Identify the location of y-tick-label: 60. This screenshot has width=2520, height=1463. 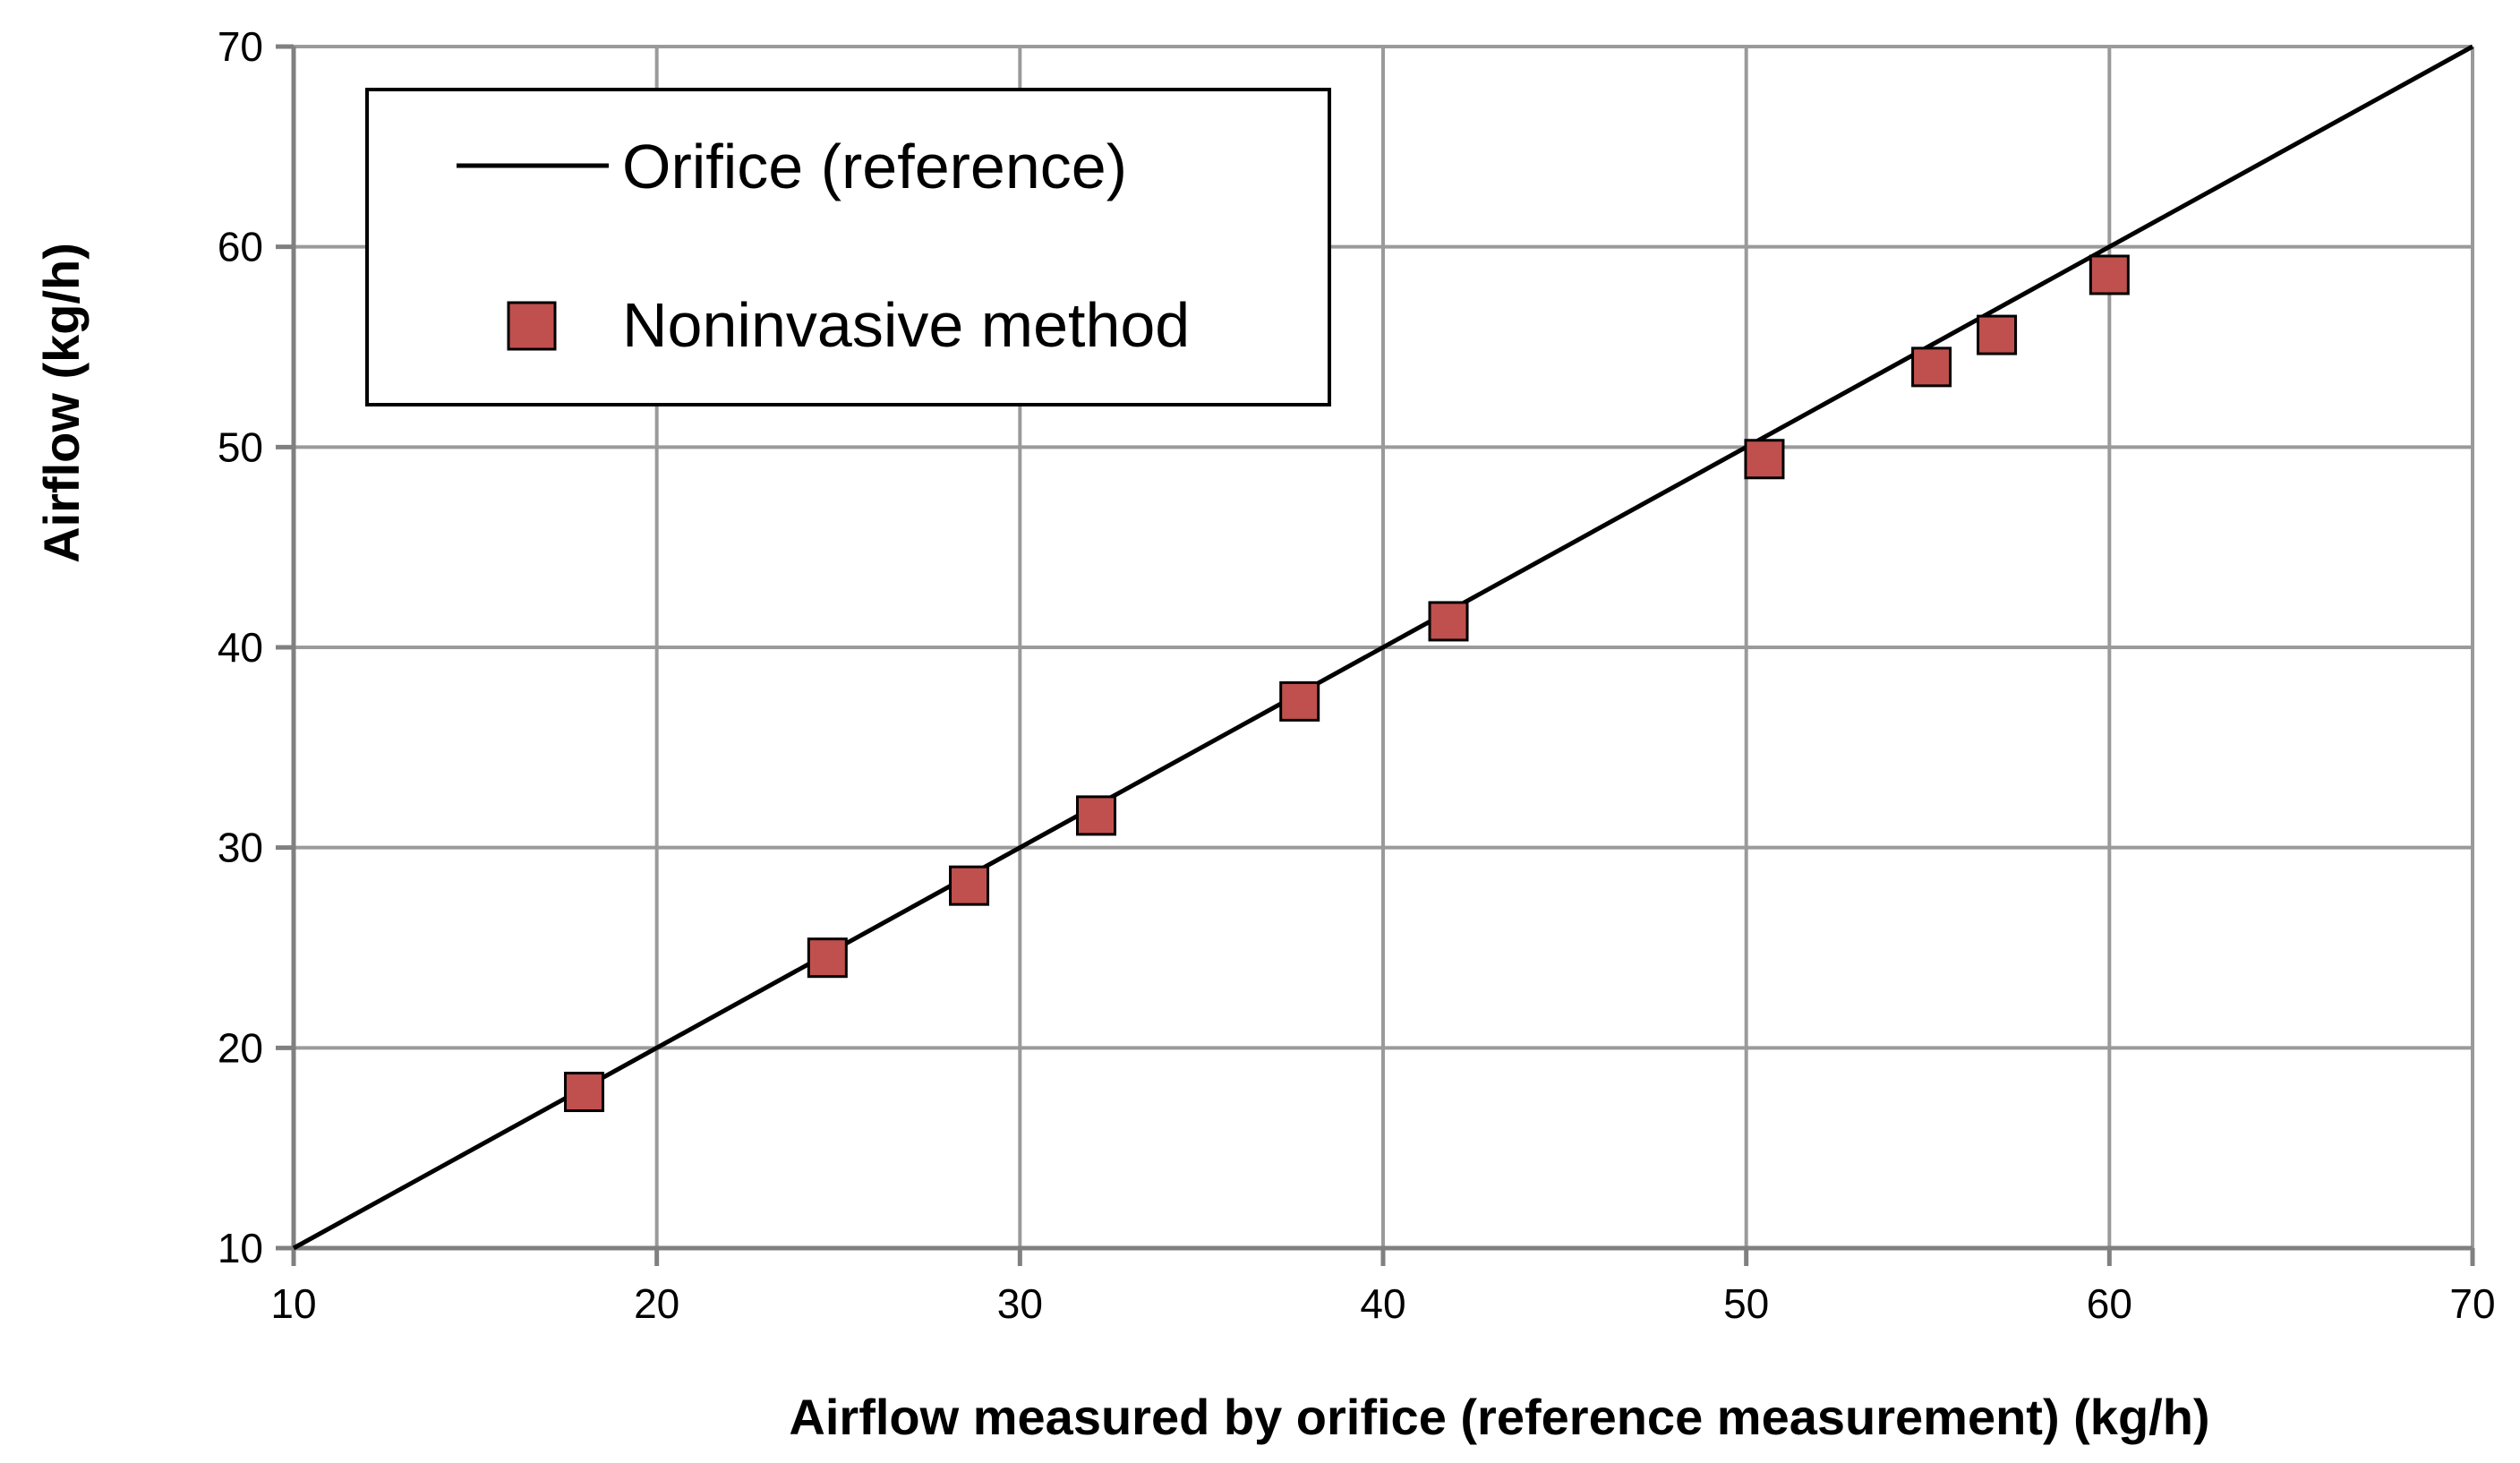
(240, 247).